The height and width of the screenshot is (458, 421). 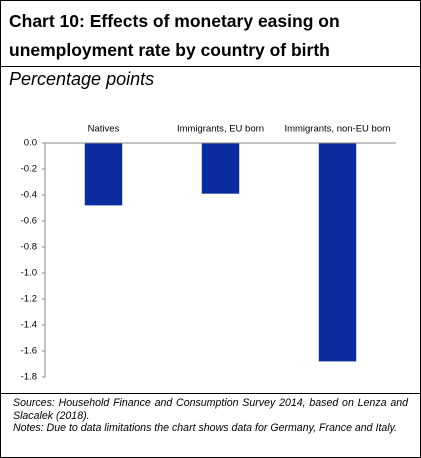 What do you see at coordinates (82, 79) in the screenshot?
I see `chart-subtitle: Percentage points` at bounding box center [82, 79].